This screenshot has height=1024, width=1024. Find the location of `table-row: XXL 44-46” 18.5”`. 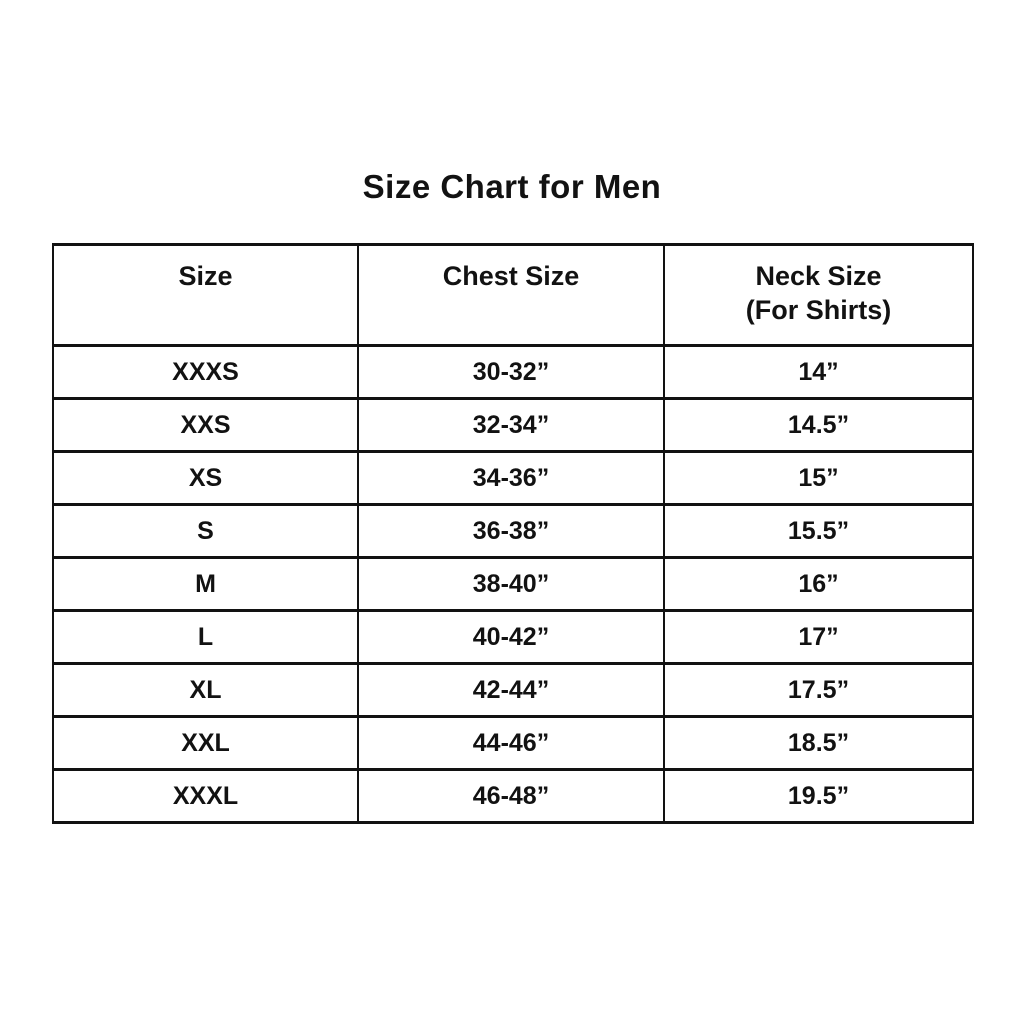

table-row: XXL 44-46” 18.5” is located at coordinates (513, 743).